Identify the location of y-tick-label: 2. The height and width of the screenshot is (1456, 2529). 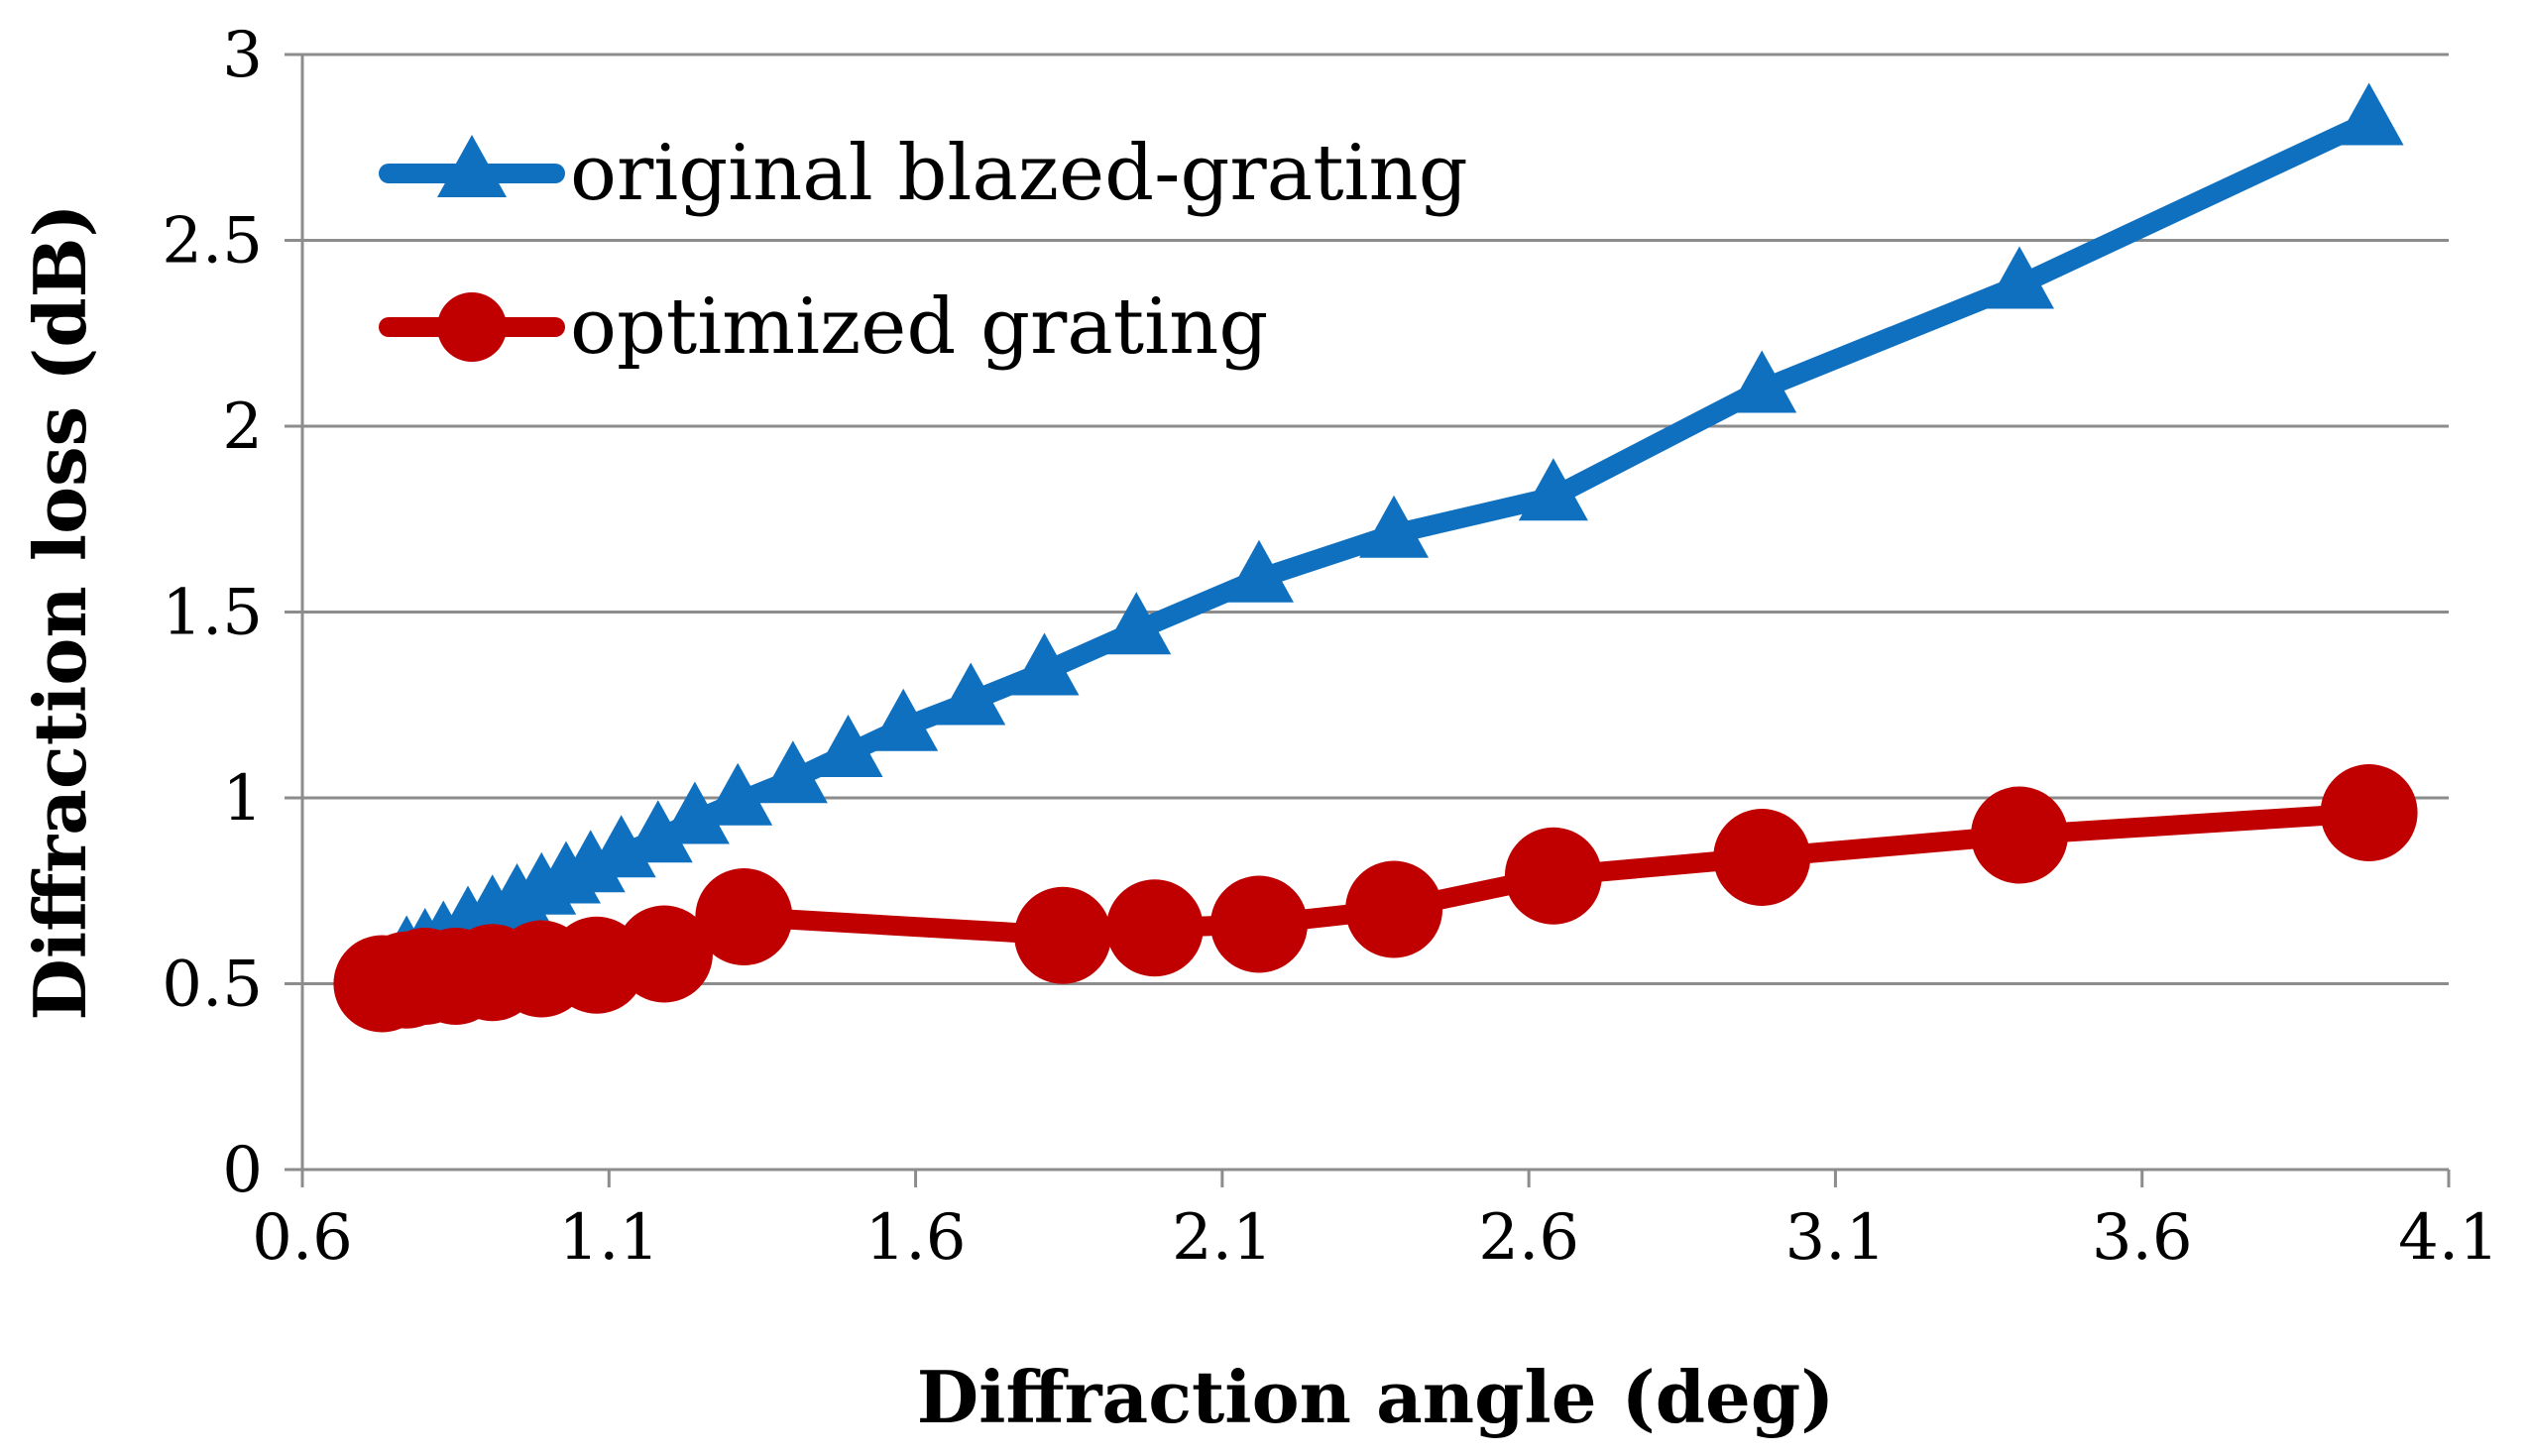
(242, 427).